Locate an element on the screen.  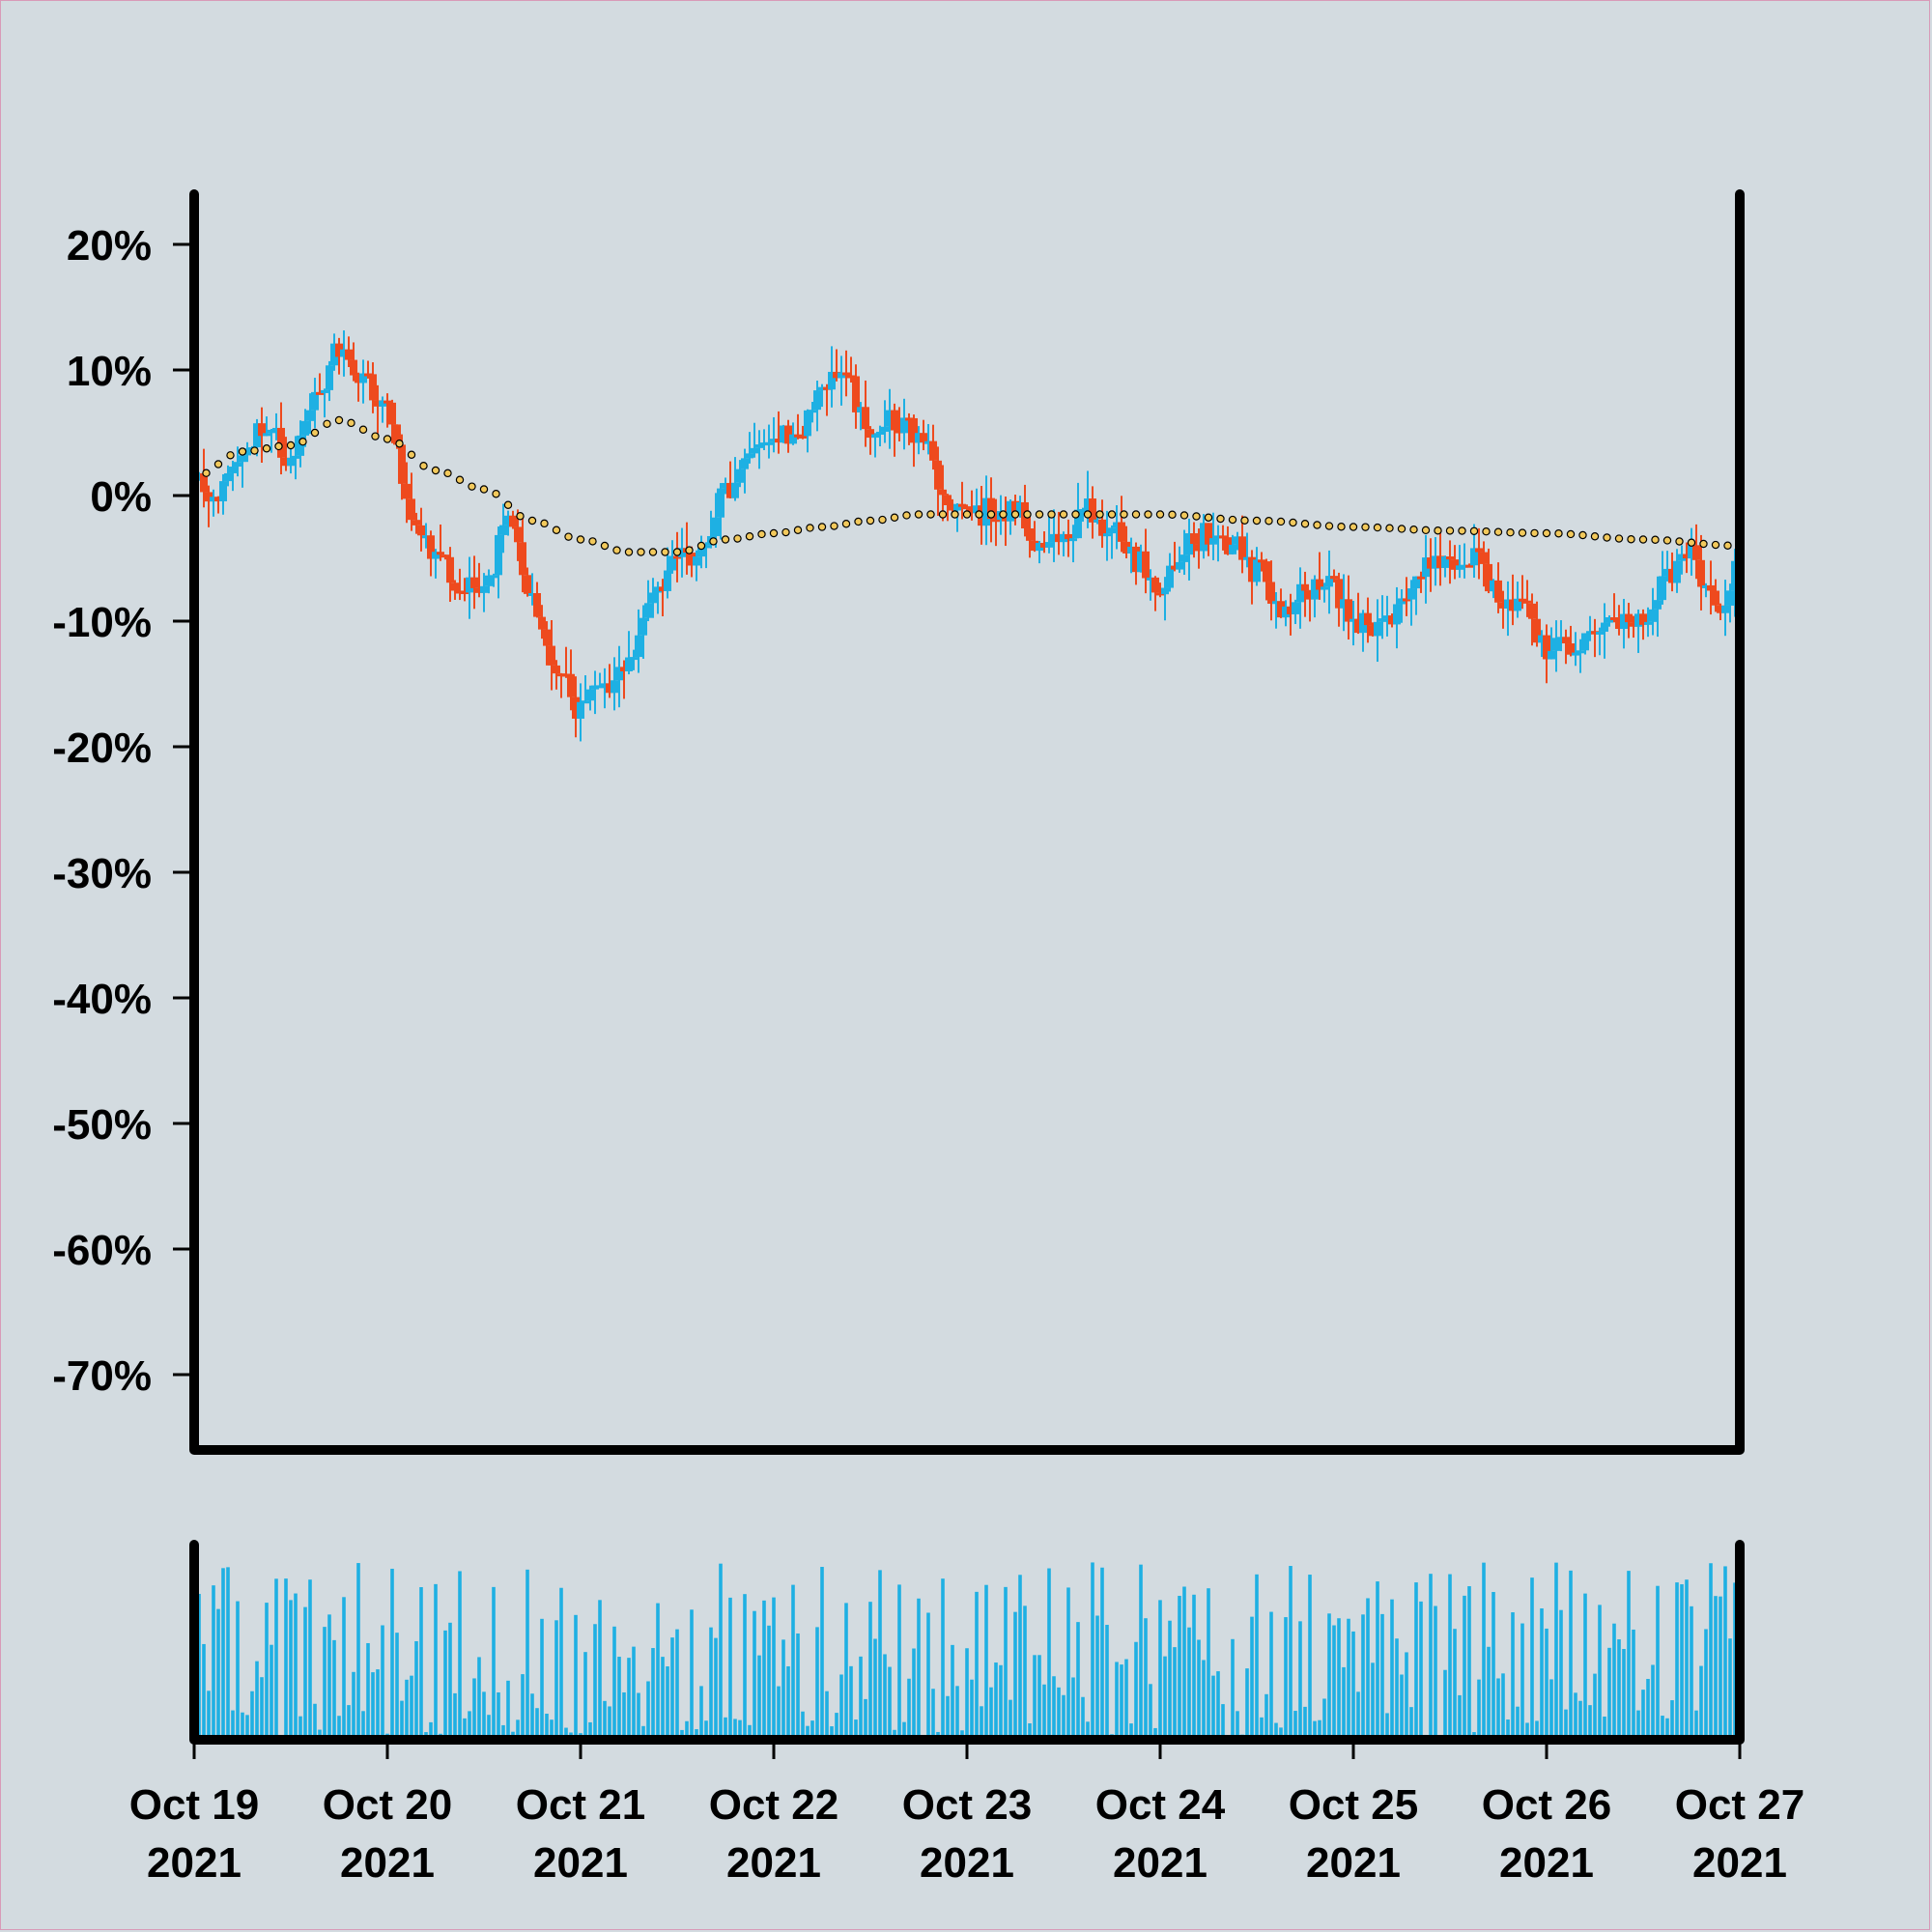
x-tick-label-year: 2021 is located at coordinates (1160, 1863).